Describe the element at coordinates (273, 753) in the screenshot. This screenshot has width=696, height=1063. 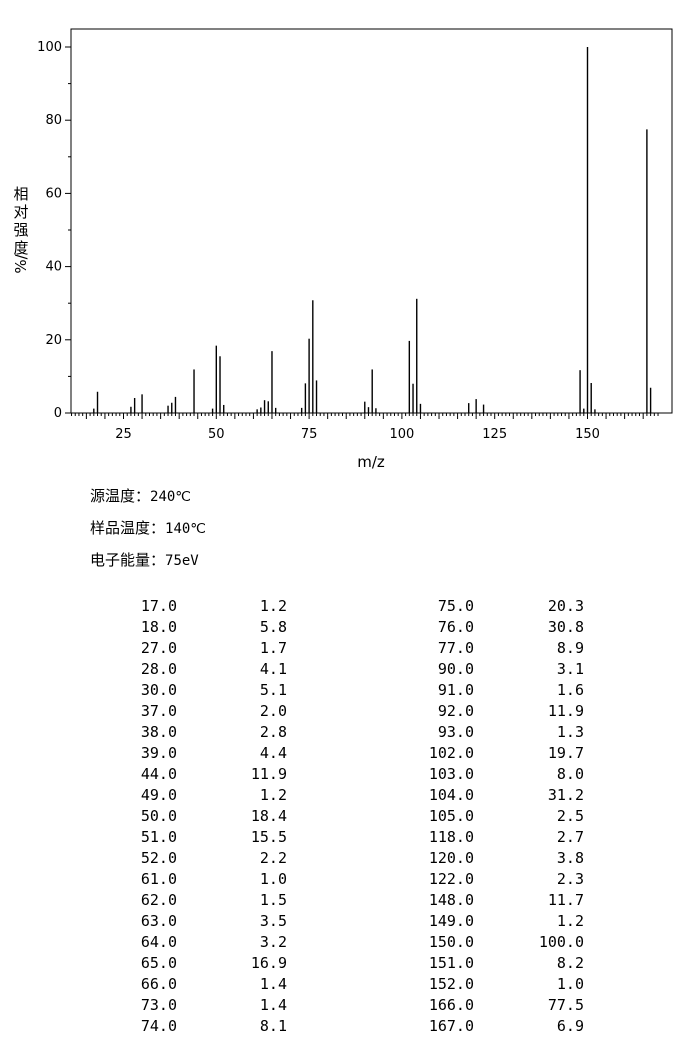
I see `peak-intensity: 4.4` at that location.